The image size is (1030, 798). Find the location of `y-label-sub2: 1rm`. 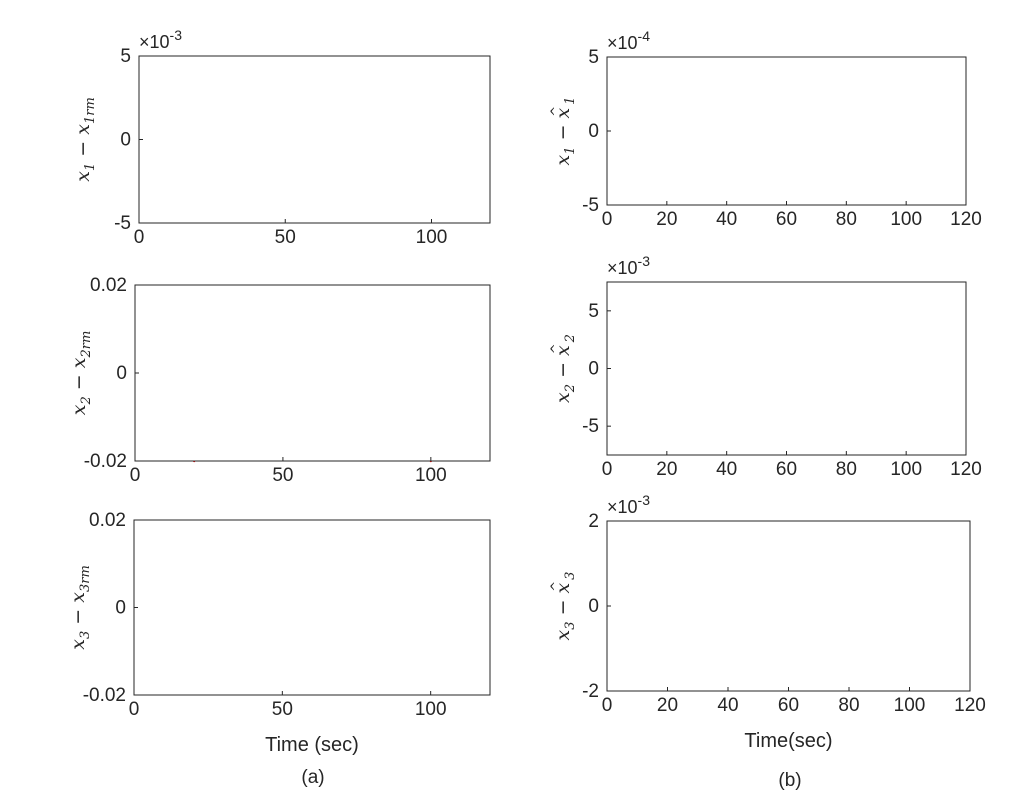

y-label-sub2: 1rm is located at coordinates (90, 110).